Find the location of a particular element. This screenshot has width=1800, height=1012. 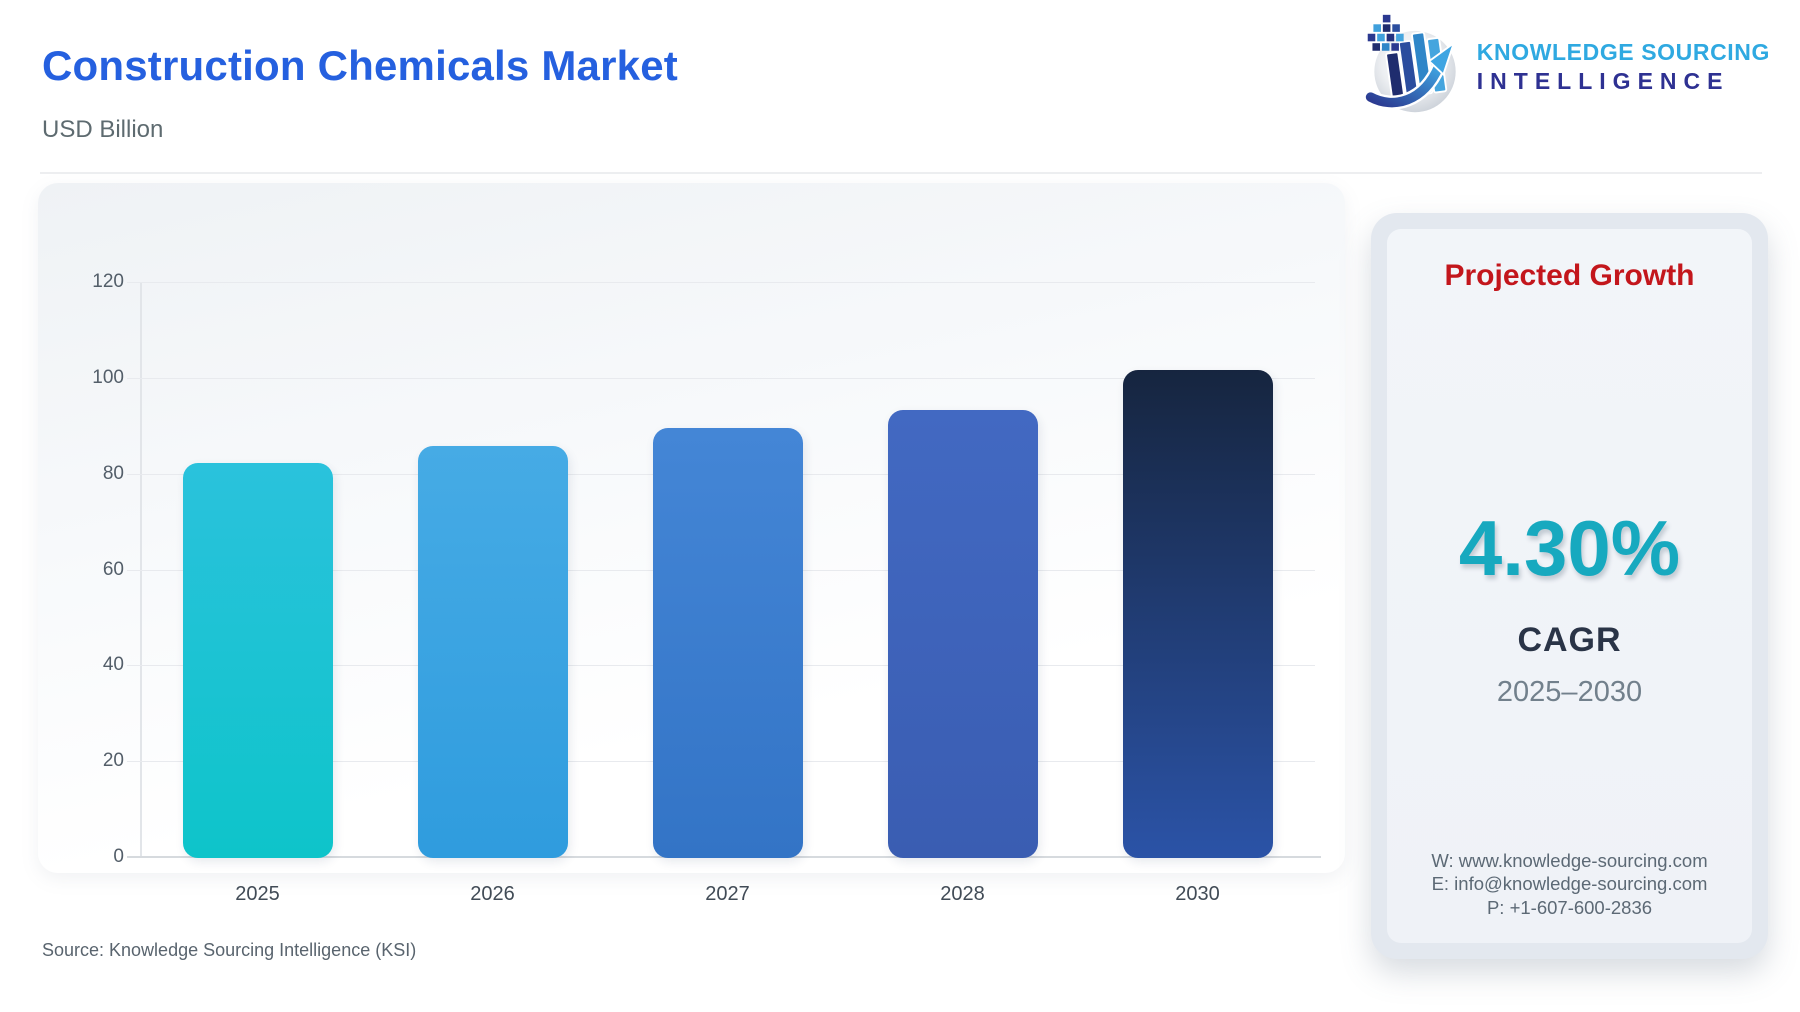

company-logo: KNOWLEDGE SOURCING INTELLIGENCE is located at coordinates (1566, 66).